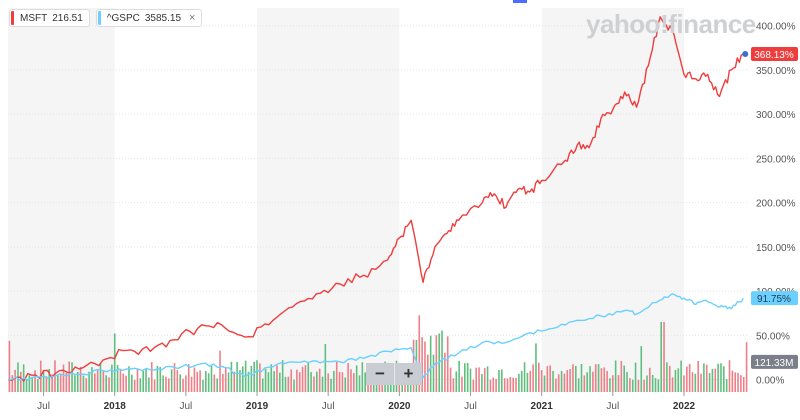 This screenshot has width=800, height=420. What do you see at coordinates (163, 18) in the screenshot?
I see `legend-value-gspc: 3585.15` at bounding box center [163, 18].